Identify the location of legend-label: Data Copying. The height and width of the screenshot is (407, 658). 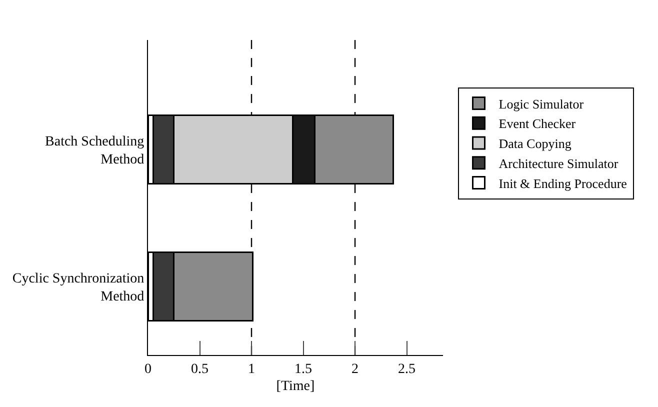
(535, 144).